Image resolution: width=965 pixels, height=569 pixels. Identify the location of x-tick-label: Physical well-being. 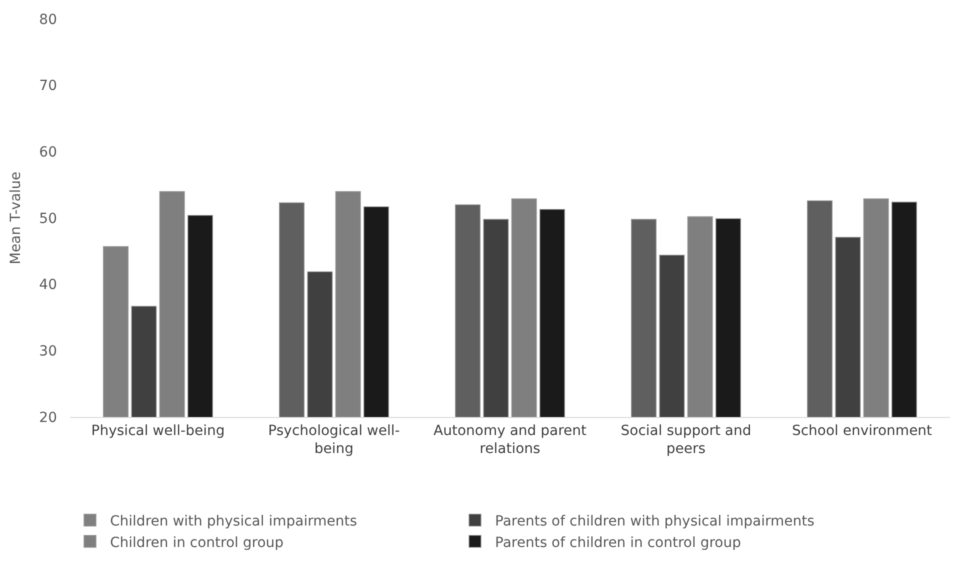
(158, 430).